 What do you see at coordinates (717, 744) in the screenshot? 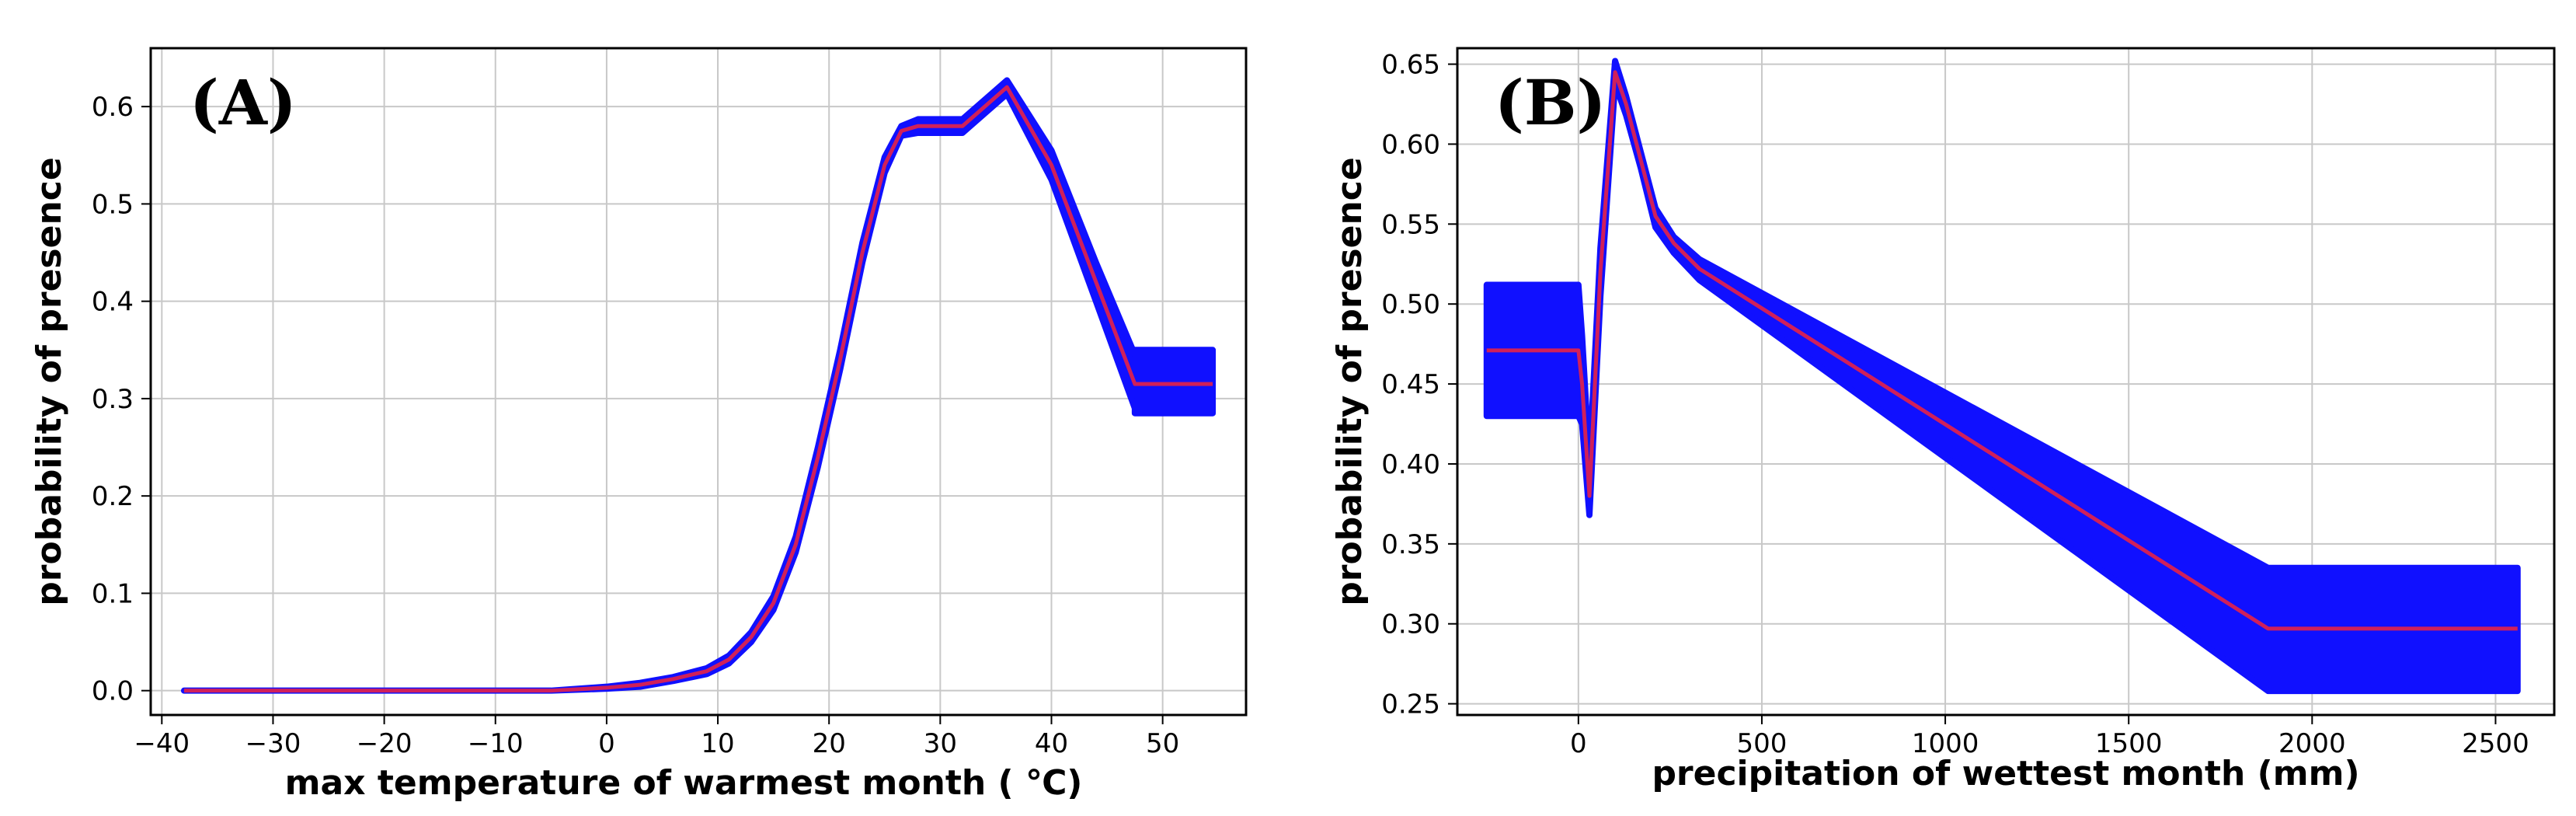
I see `panel-a-x-tick-label: 10` at bounding box center [717, 744].